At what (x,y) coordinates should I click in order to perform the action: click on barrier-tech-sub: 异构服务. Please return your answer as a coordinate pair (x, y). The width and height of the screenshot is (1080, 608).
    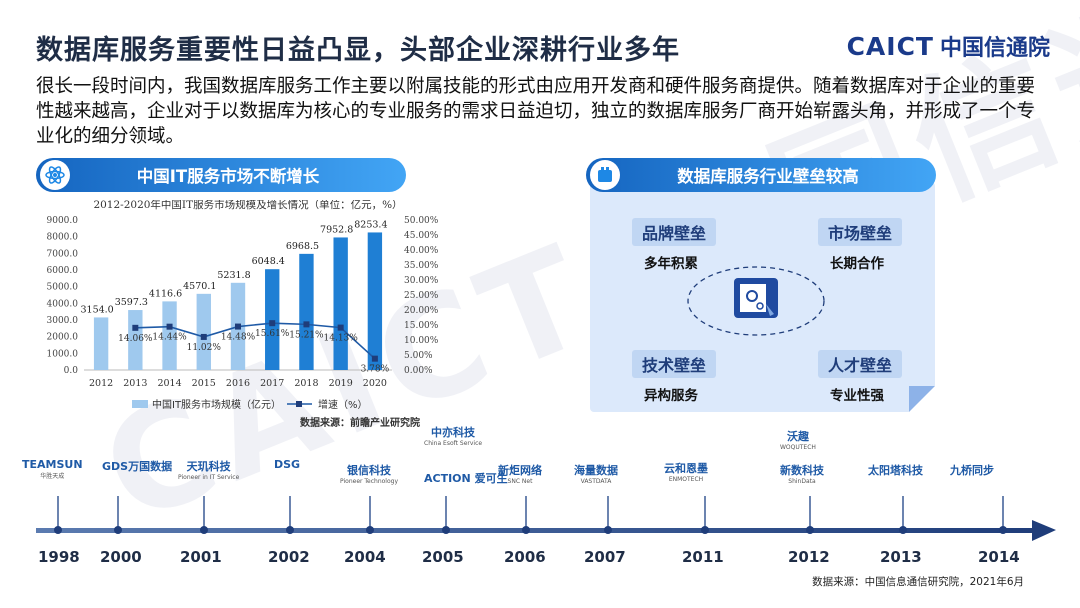
    Looking at the image, I should click on (671, 396).